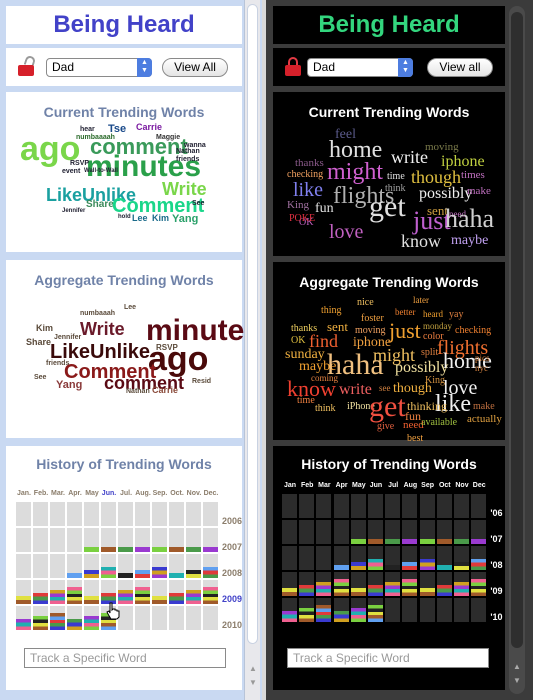  Describe the element at coordinates (364, 196) in the screenshot. I see `cloud-word: flights` at that location.